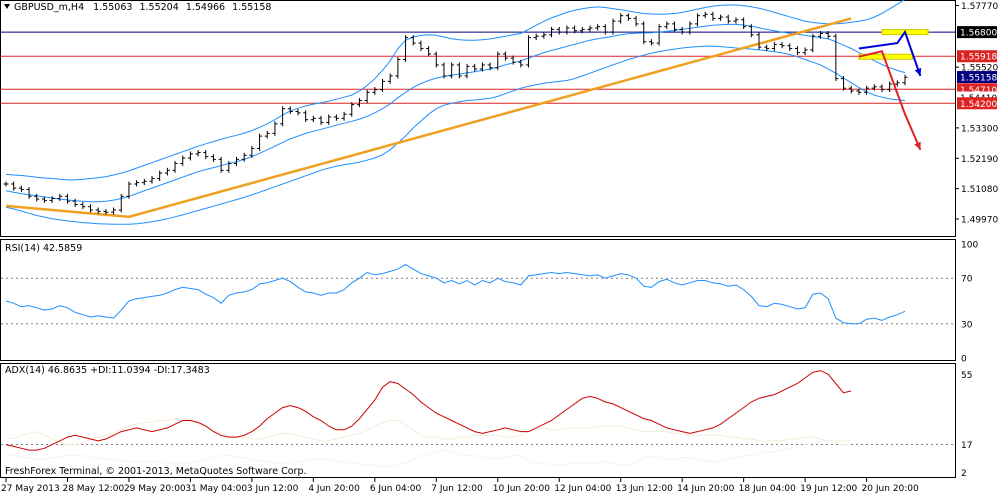  I want to click on time-tick-label: 29 May 20:00, so click(155, 489).